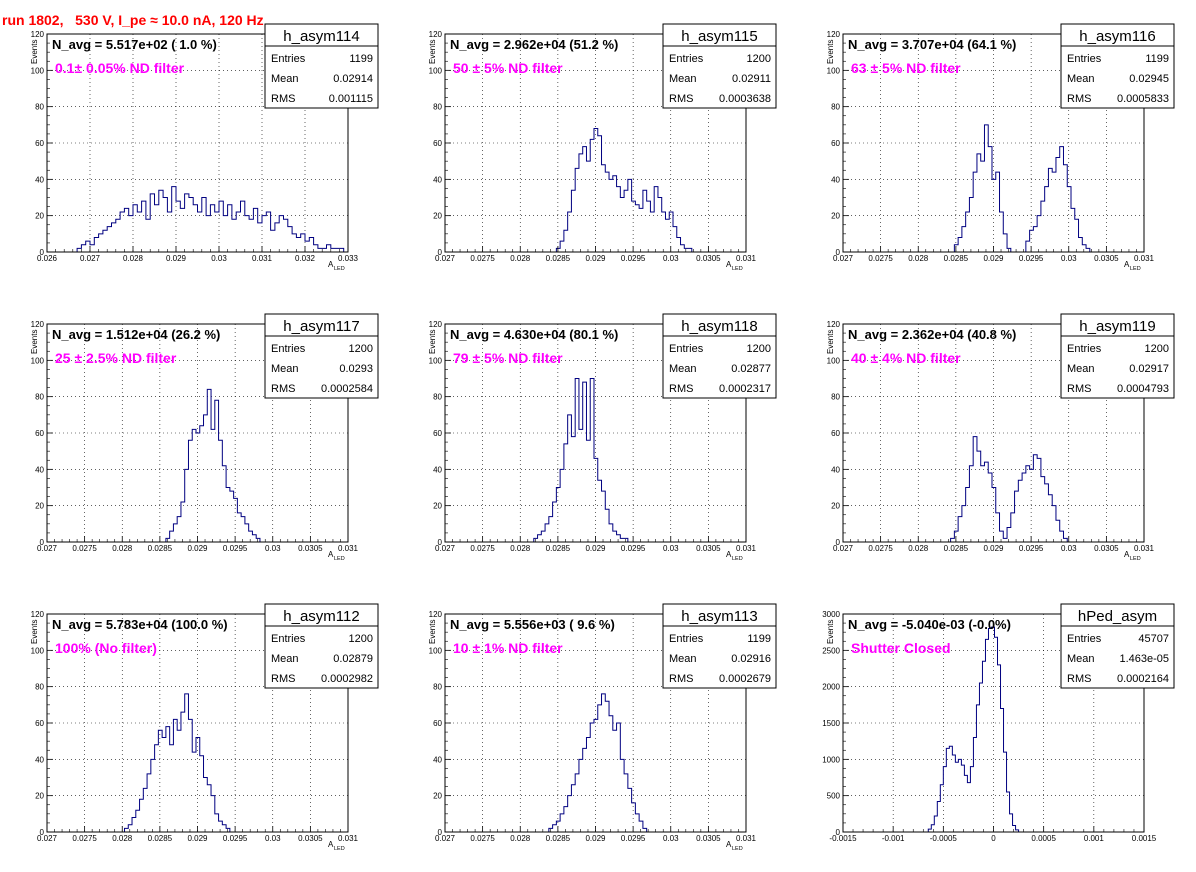  I want to click on stat-rms-label: RMS, so click(283, 679).